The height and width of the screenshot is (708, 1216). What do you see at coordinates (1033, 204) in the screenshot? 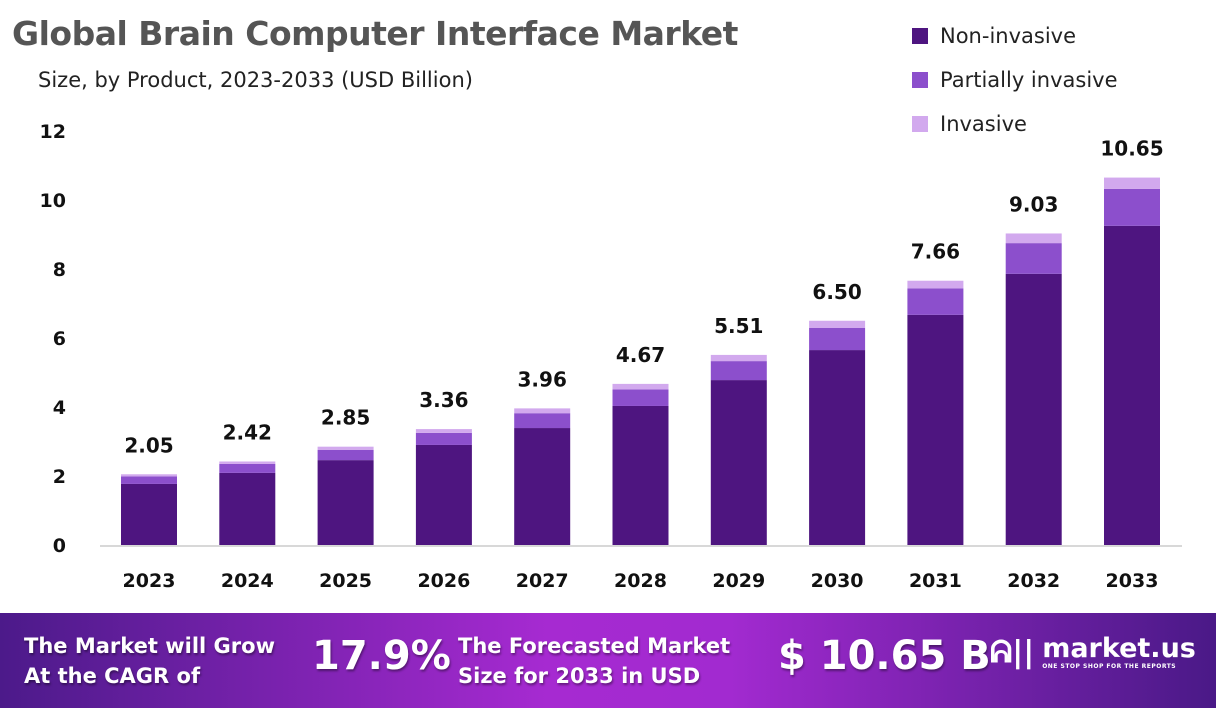
I see `data-label: 9.03` at bounding box center [1033, 204].